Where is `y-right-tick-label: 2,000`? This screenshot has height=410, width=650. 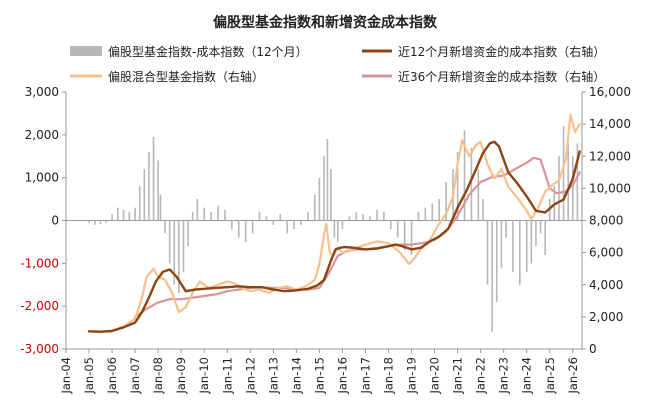 y-right-tick-label: 2,000 is located at coordinates (606, 317).